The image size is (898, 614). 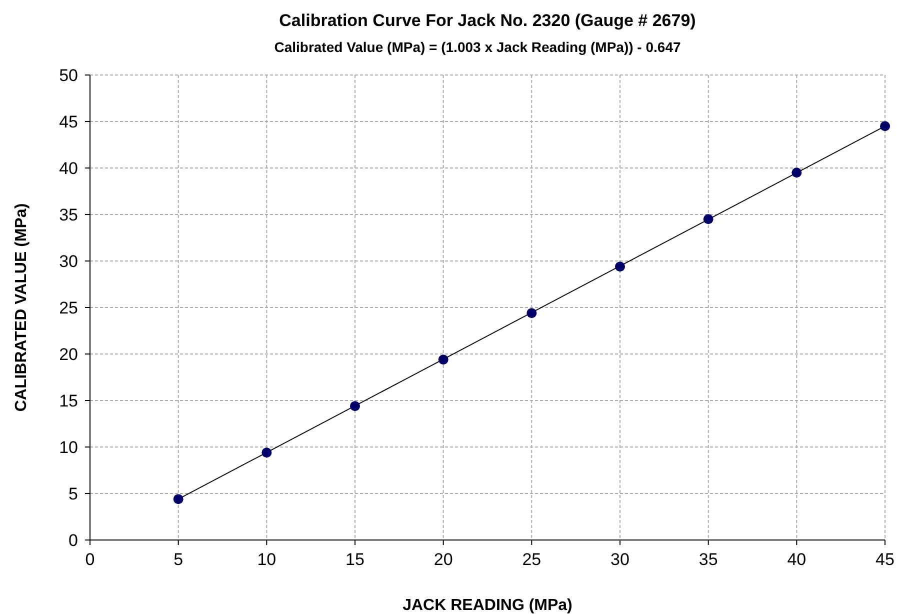 I want to click on chart-subtitle: Calibrated Value (MPa) = (1.003 x Jack Reading (MPa)) - 0.647, so click(x=477, y=47).